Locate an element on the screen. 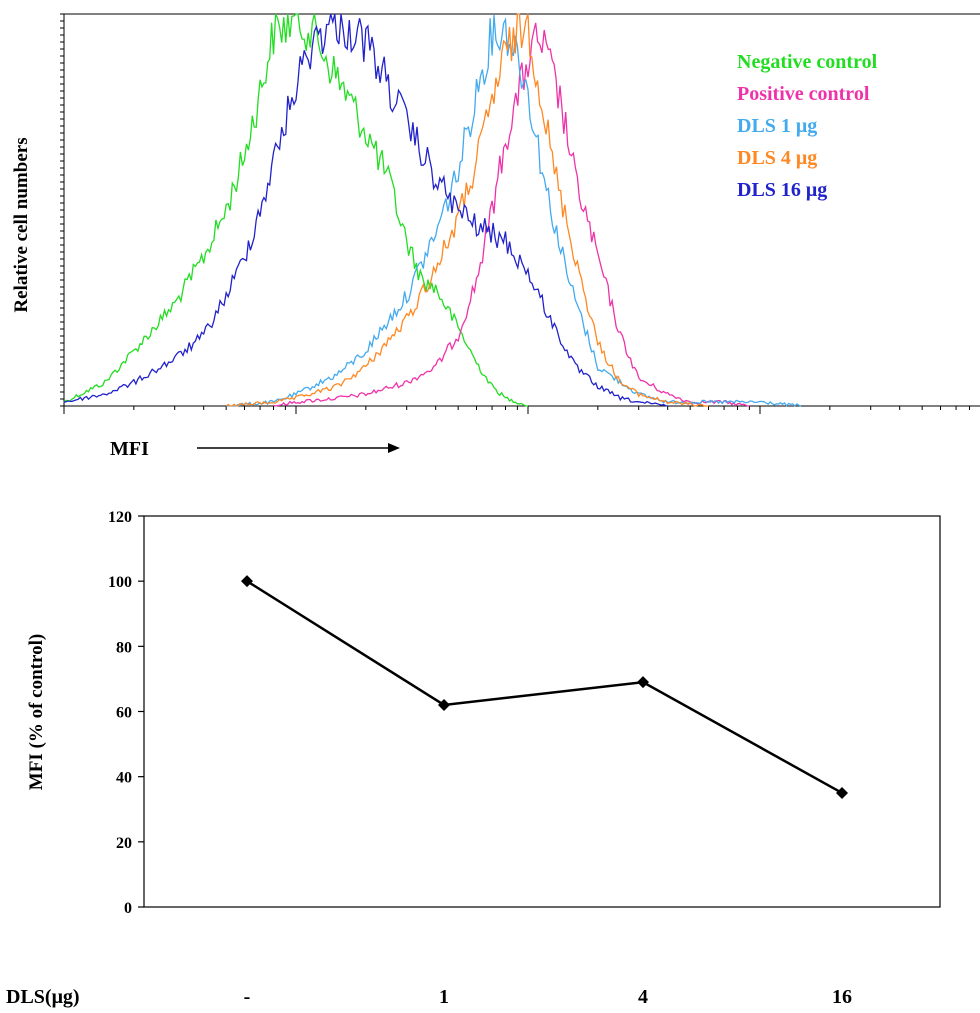 The width and height of the screenshot is (980, 1013). line-chart-xlabel: DLS(μg) is located at coordinates (43, 997).